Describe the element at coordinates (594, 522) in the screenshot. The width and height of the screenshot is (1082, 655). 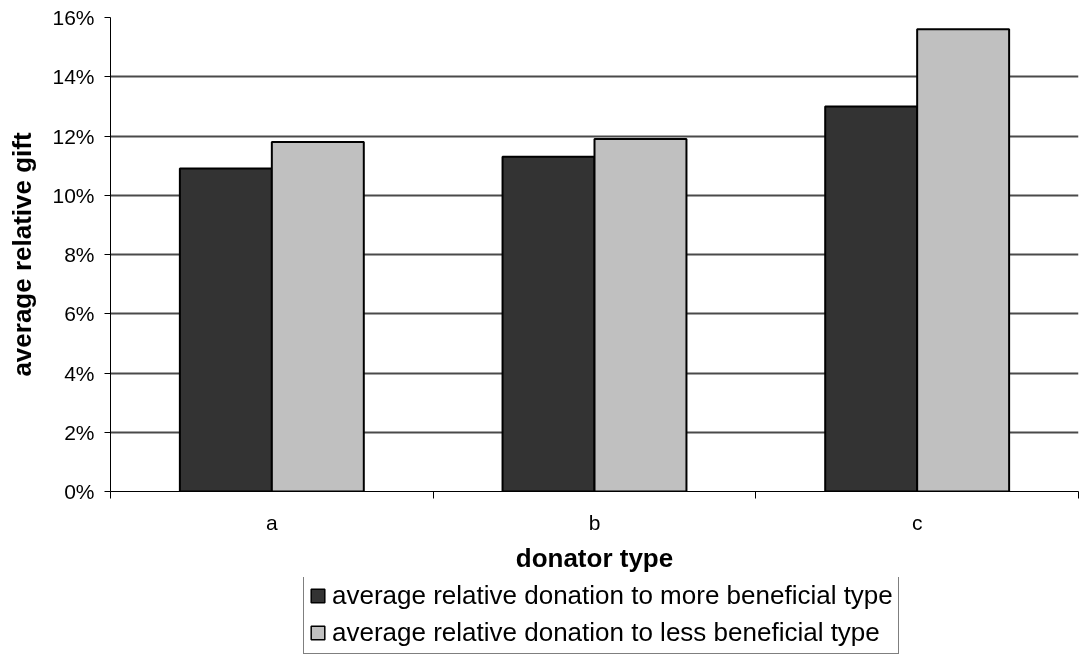
I see `x-tick-label: b` at that location.